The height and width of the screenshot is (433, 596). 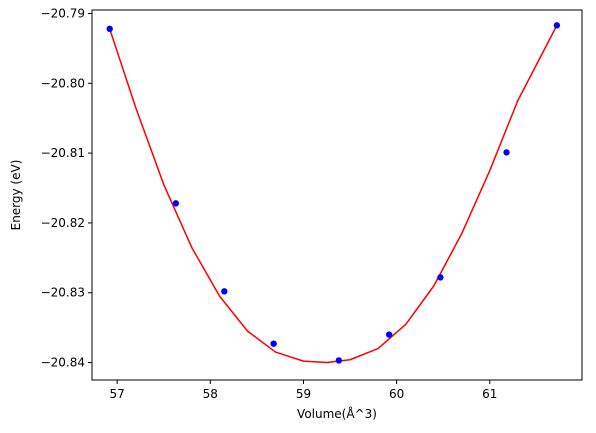 What do you see at coordinates (63, 83) in the screenshot?
I see `y-tick-label: −20.80` at bounding box center [63, 83].